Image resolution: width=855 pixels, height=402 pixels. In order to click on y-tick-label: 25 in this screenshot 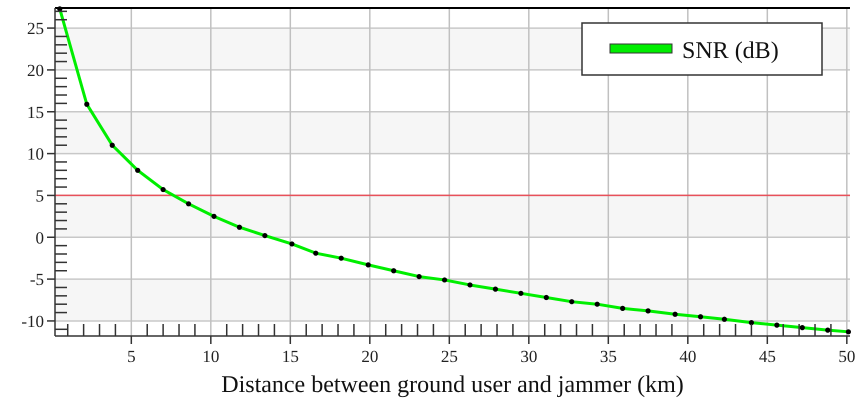, I will do `click(35, 28)`.